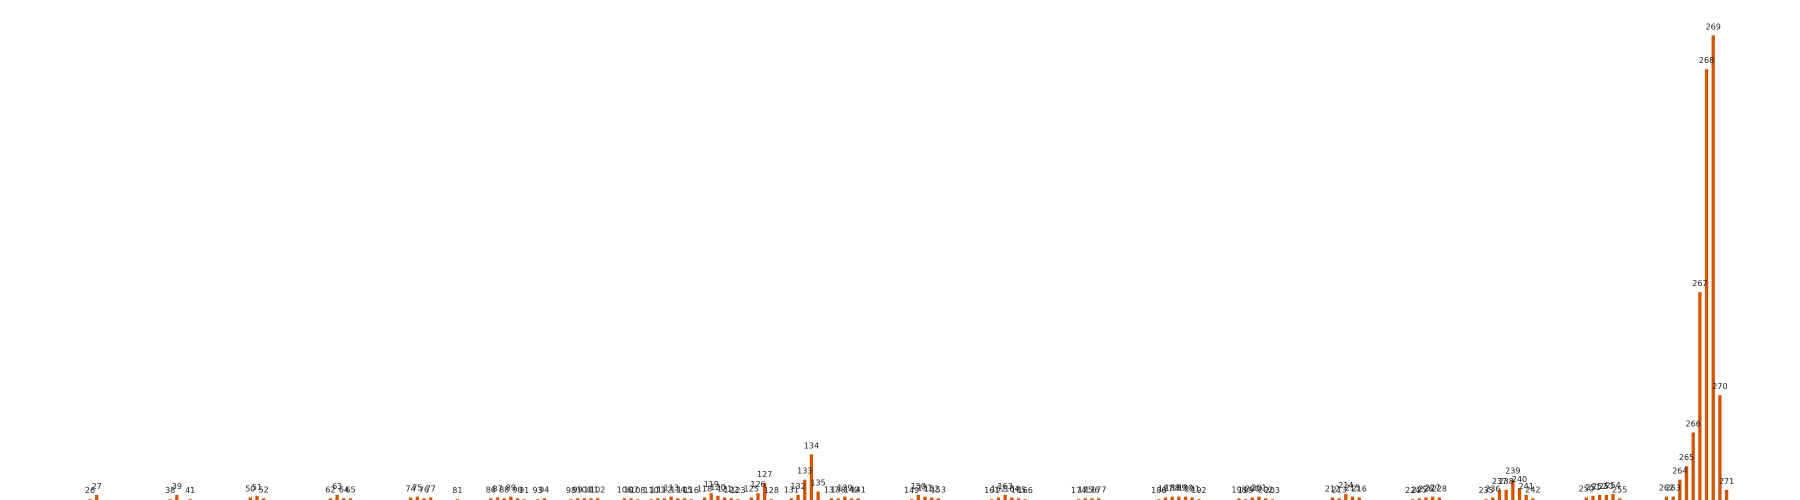  I want to click on bar-label-165: 165, so click(1018, 489).